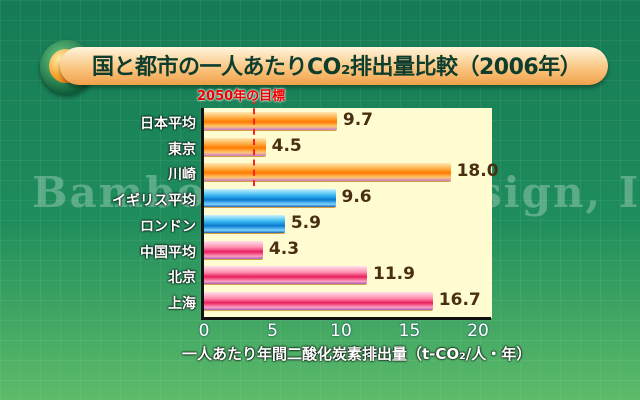 The height and width of the screenshot is (400, 640). I want to click on x-tick-label: 15, so click(409, 331).